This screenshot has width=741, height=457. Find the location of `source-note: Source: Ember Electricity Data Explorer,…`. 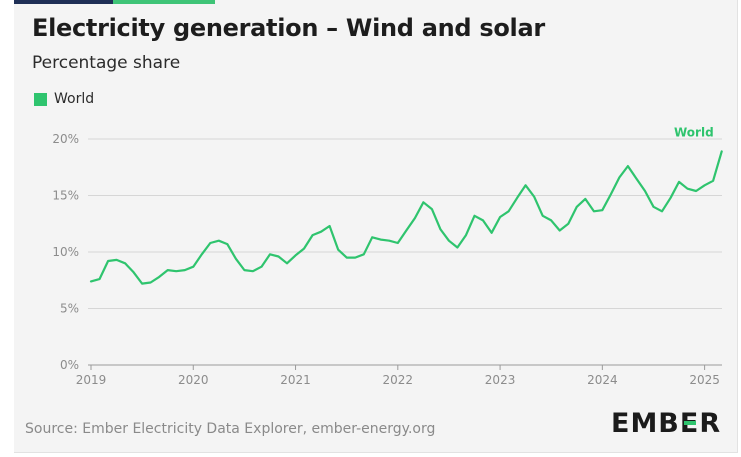

source-note: Source: Ember Electricity Data Explorer,… is located at coordinates (230, 429).